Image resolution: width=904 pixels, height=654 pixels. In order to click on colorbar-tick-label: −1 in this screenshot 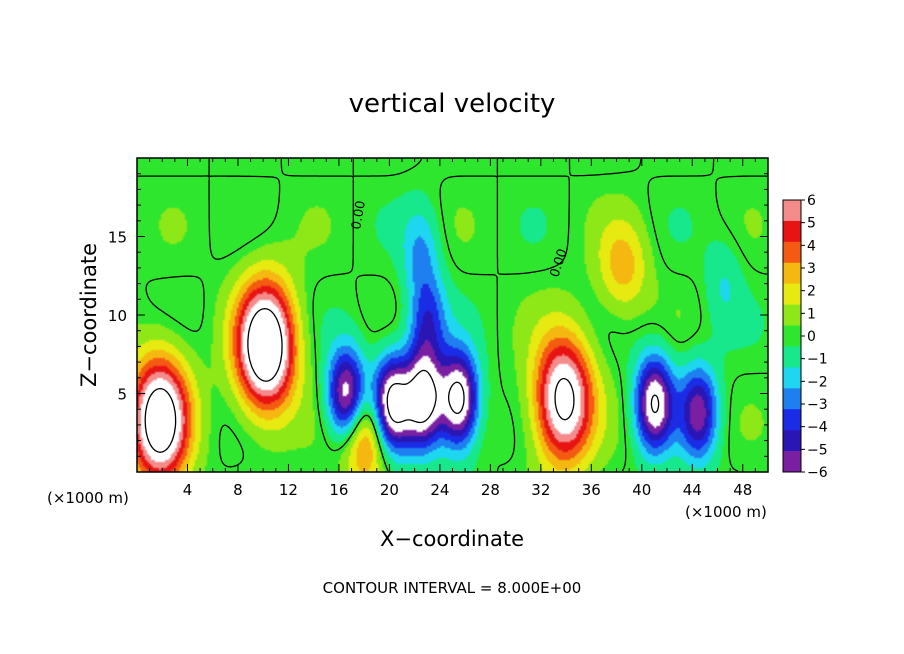, I will do `click(817, 360)`.